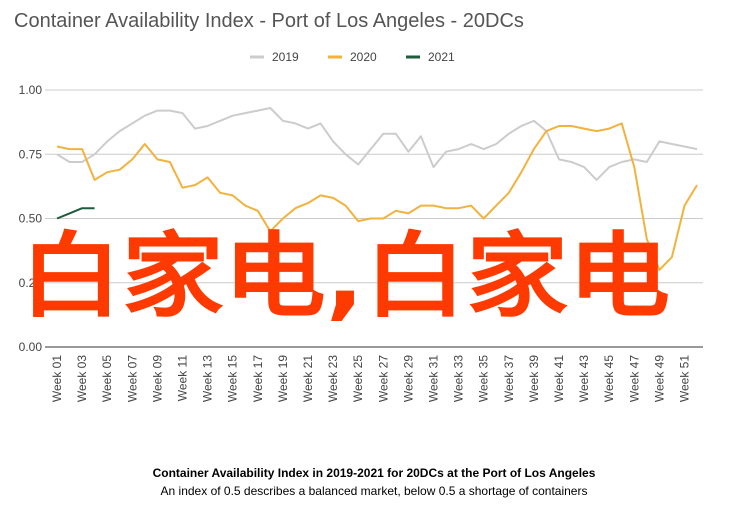 Image resolution: width=749 pixels, height=513 pixels. Describe the element at coordinates (31, 90) in the screenshot. I see `y-tick-label: 1.00` at that location.